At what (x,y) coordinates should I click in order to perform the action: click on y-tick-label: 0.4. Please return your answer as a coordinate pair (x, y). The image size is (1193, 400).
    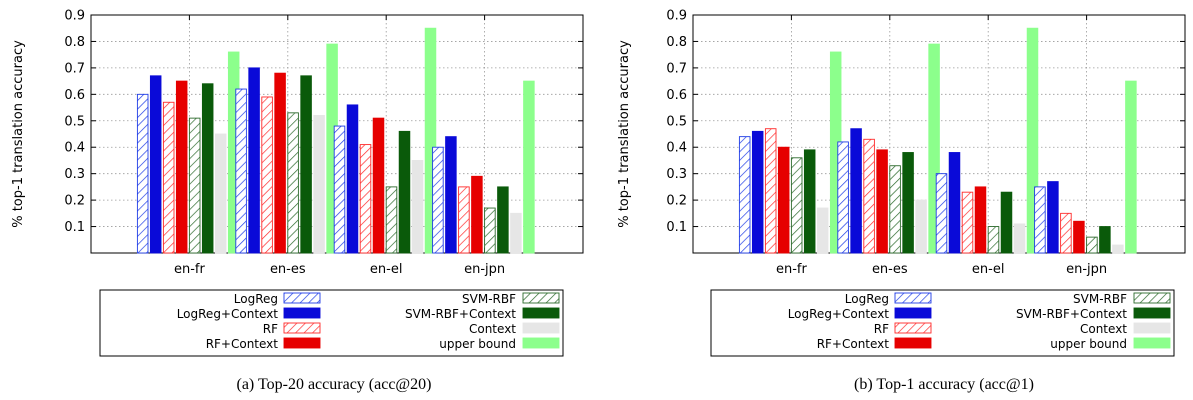
    Looking at the image, I should click on (74, 148).